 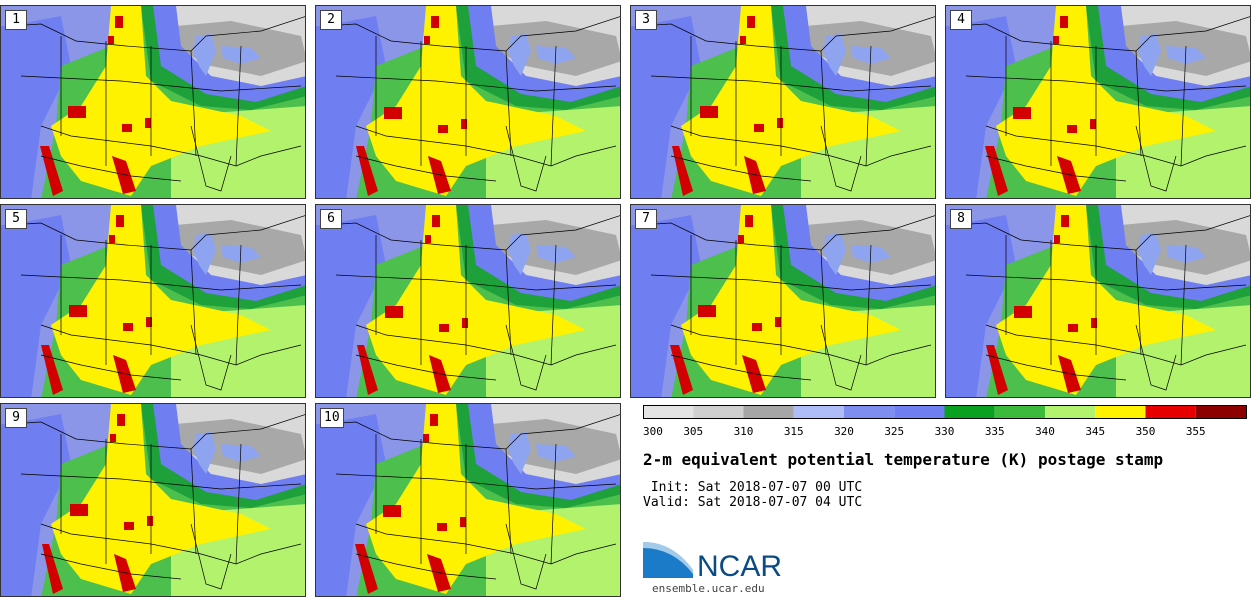 I want to click on map-panel: 1, so click(x=153, y=102).